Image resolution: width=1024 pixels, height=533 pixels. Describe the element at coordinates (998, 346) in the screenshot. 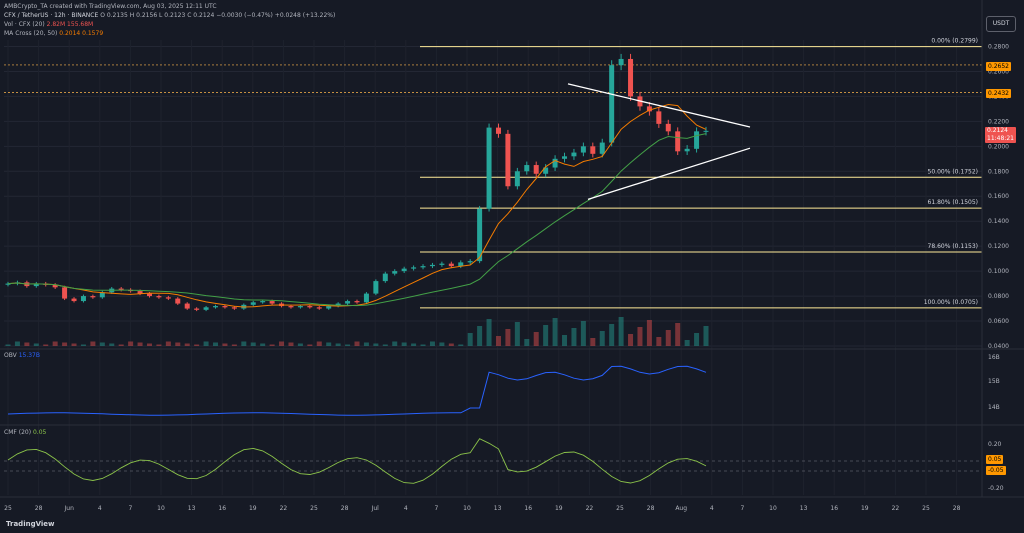

I see `price-tick-label: 0.0400` at that location.